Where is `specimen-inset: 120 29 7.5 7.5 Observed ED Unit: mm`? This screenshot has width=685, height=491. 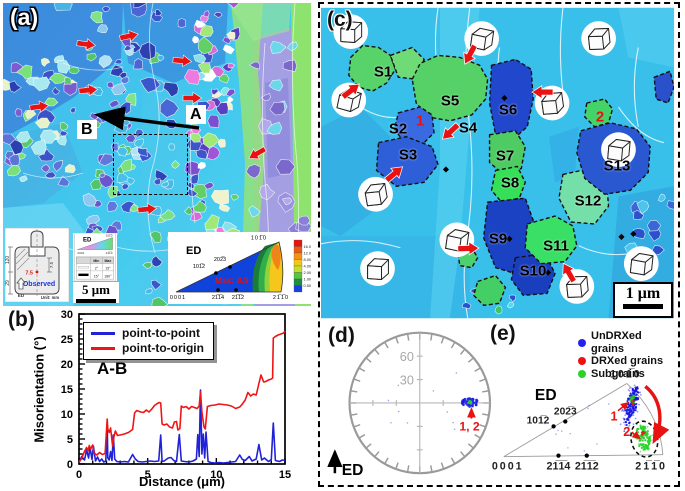
specimen-inset: 120 29 7.5 7.5 Observed ED Unit: mm is located at coordinates (37, 265).